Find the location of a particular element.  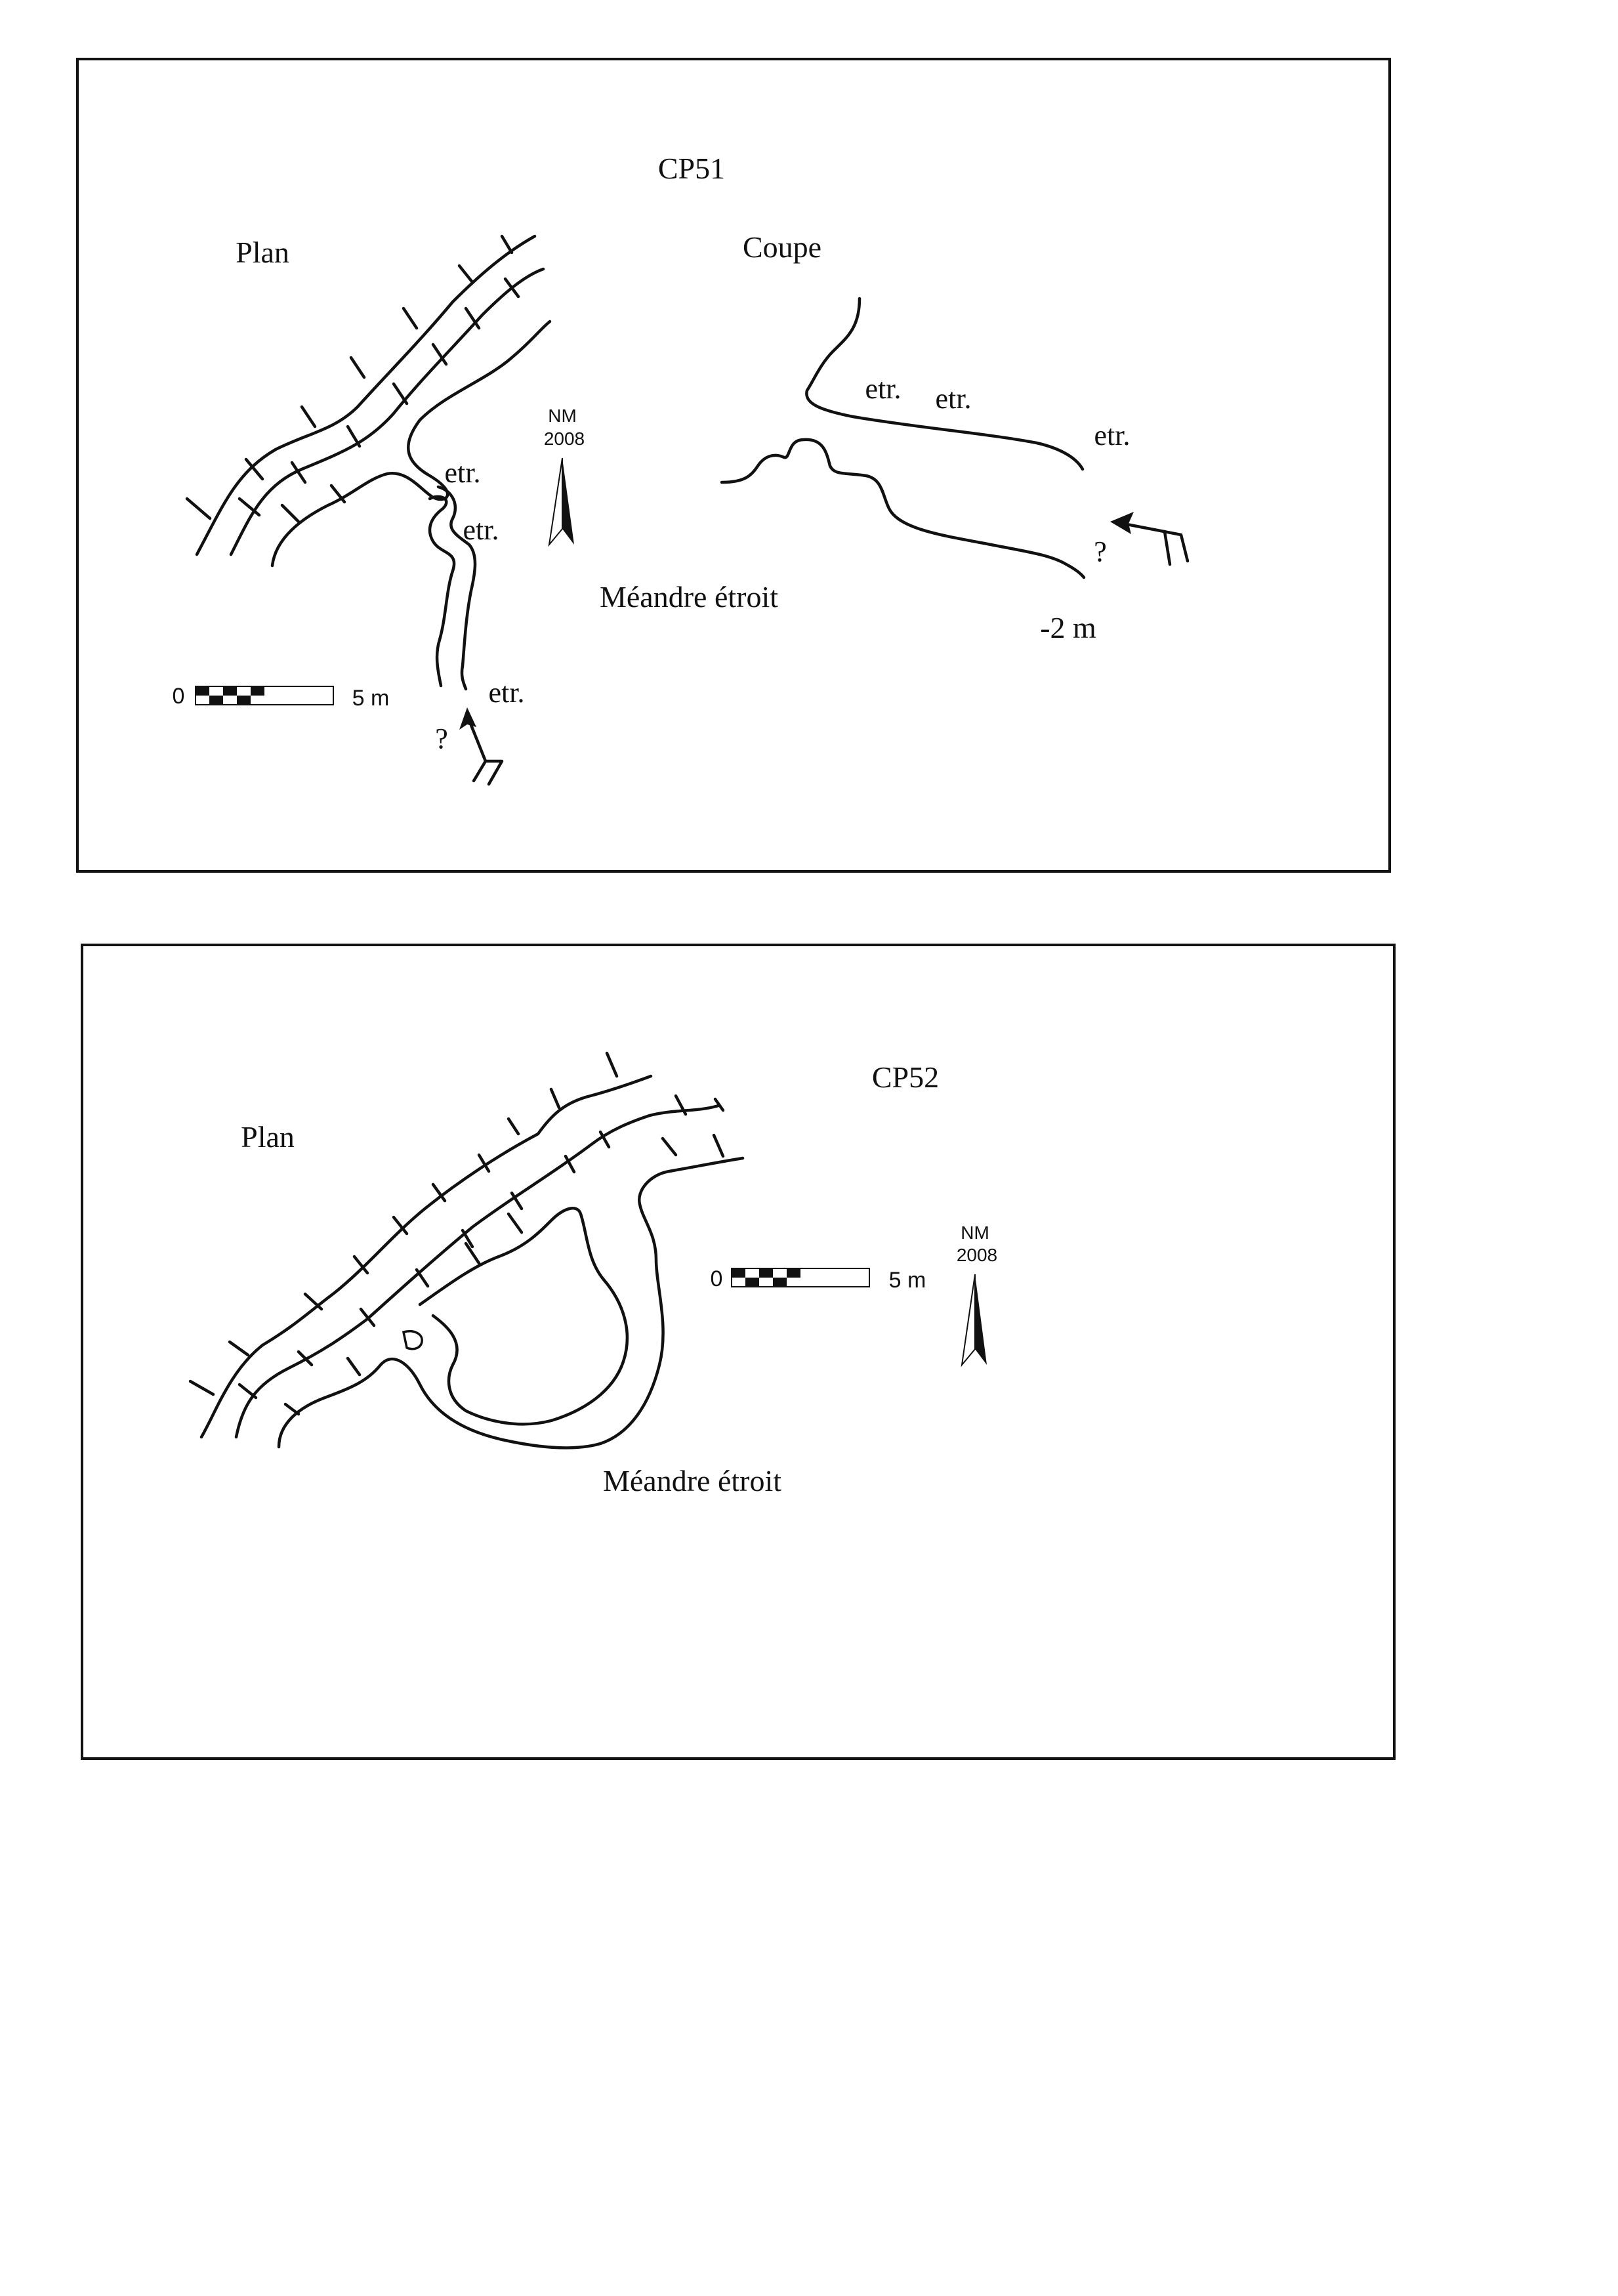

small-block is located at coordinates (413, 1340).